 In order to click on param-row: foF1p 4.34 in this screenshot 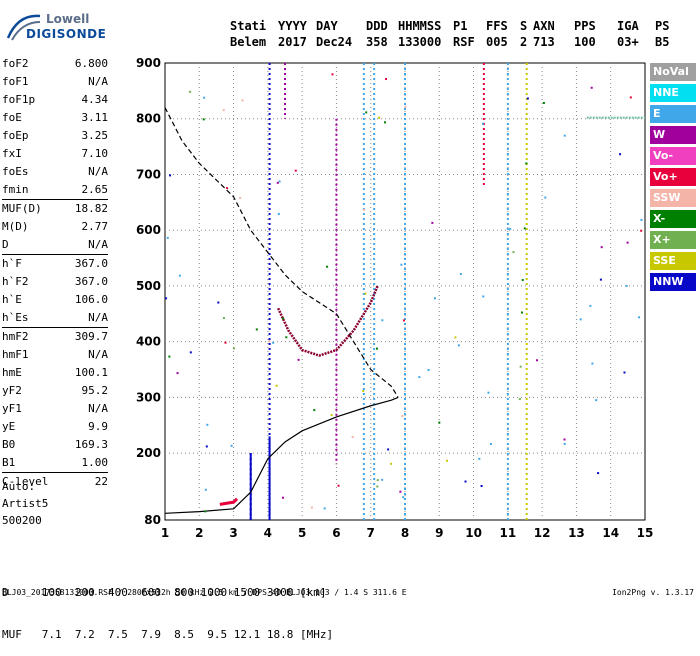, I will do `click(55, 100)`.